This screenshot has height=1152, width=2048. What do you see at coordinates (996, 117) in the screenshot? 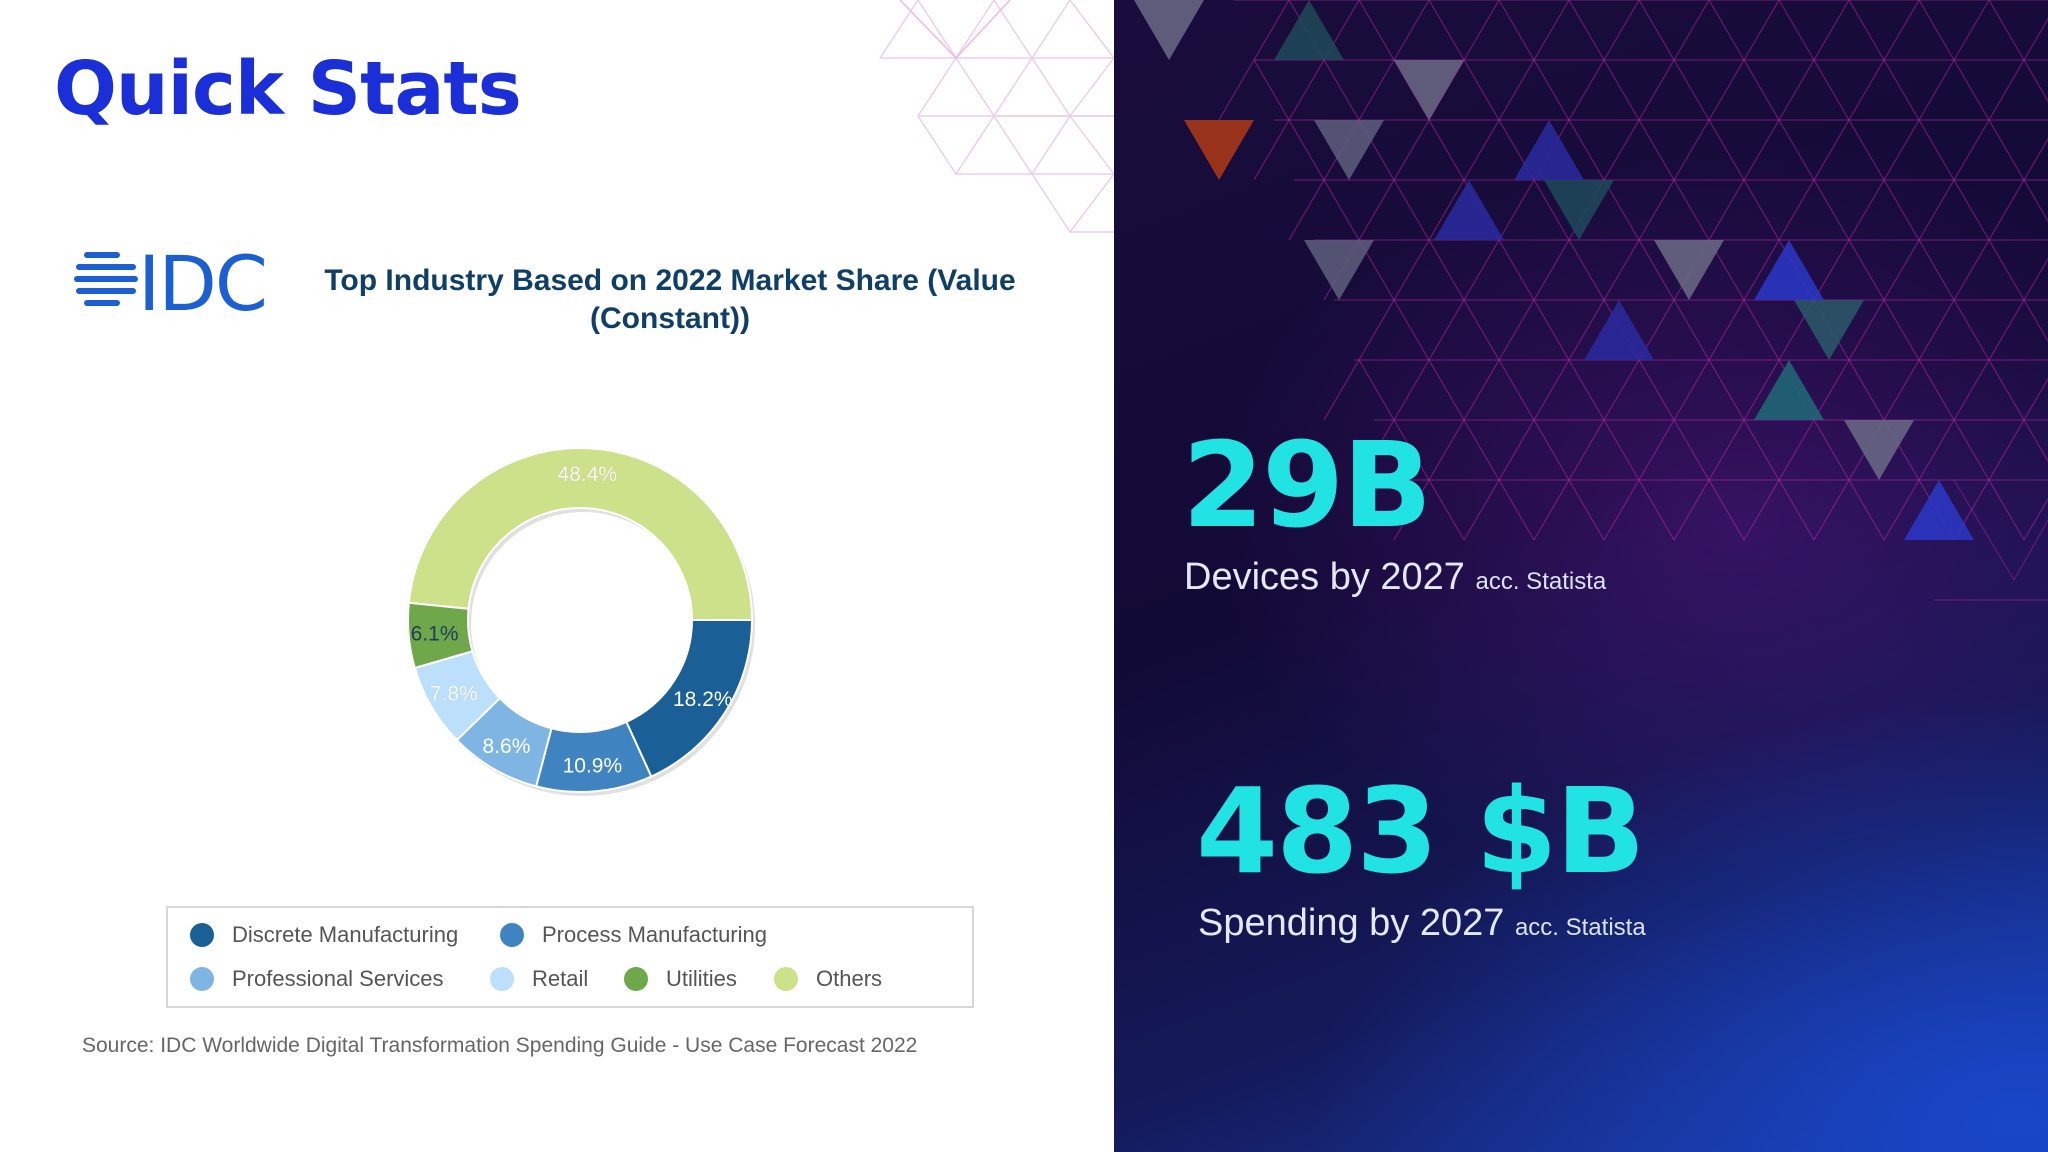
I see `decorative-triangle-pattern` at bounding box center [996, 117].